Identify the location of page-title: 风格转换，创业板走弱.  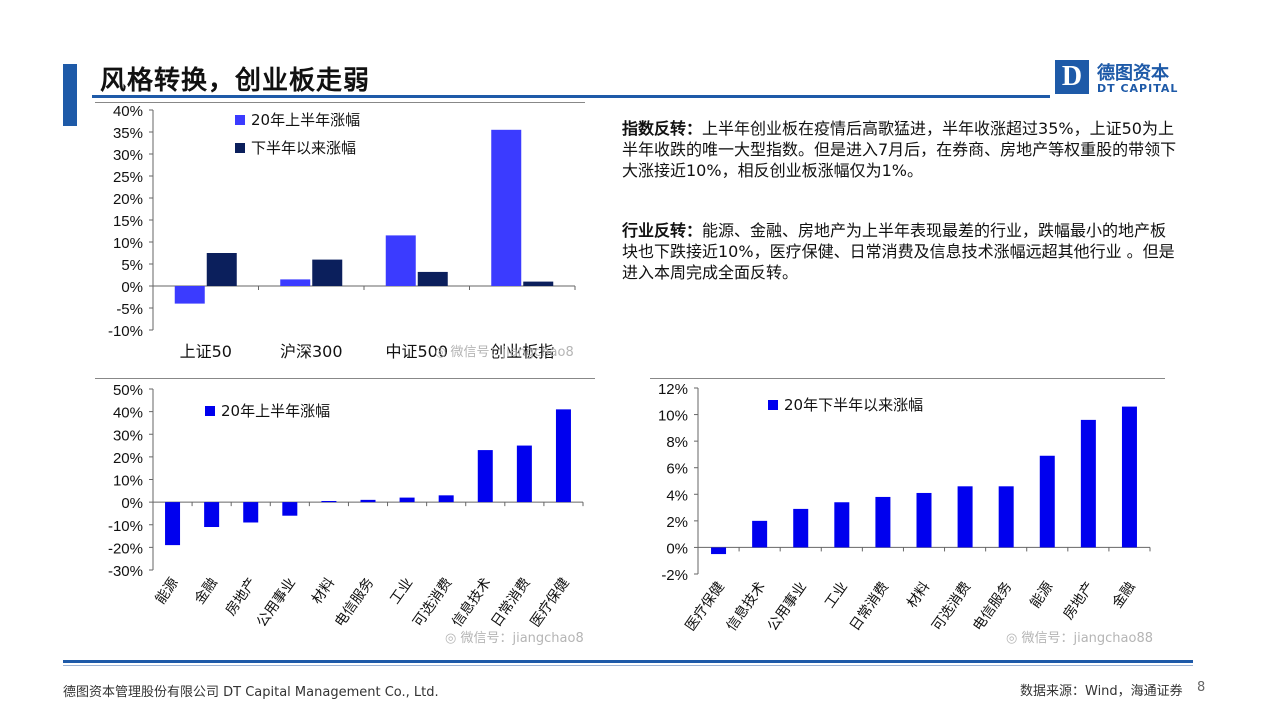
(235, 81).